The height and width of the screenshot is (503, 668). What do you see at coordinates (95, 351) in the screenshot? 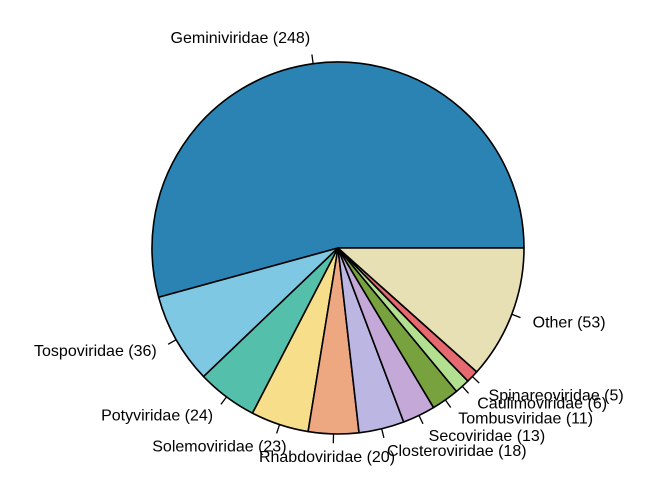
I see `label-tospoviridae: Tospoviridae (36)` at bounding box center [95, 351].